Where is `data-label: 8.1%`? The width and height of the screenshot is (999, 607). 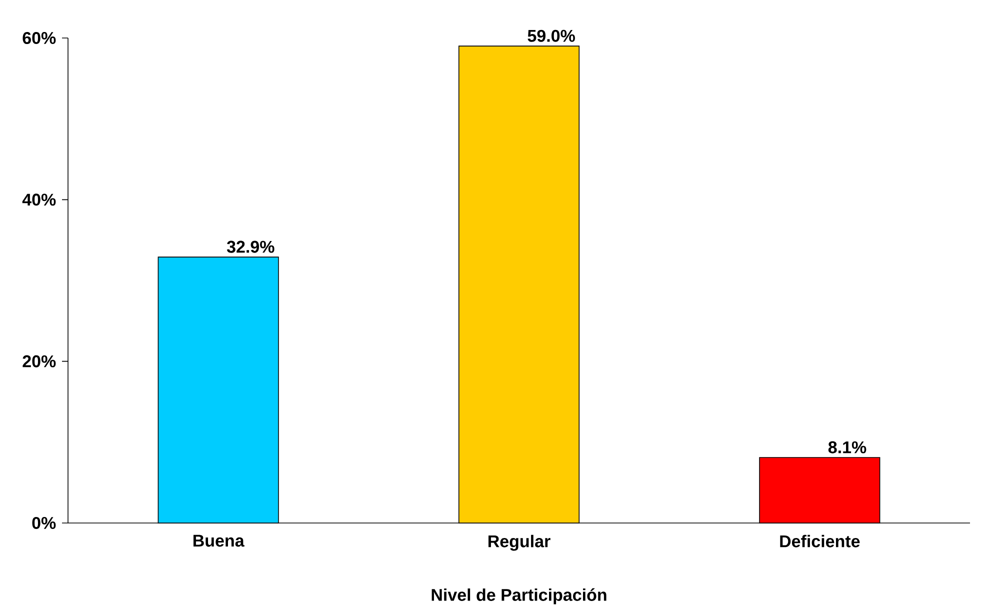
data-label: 8.1% is located at coordinates (847, 447).